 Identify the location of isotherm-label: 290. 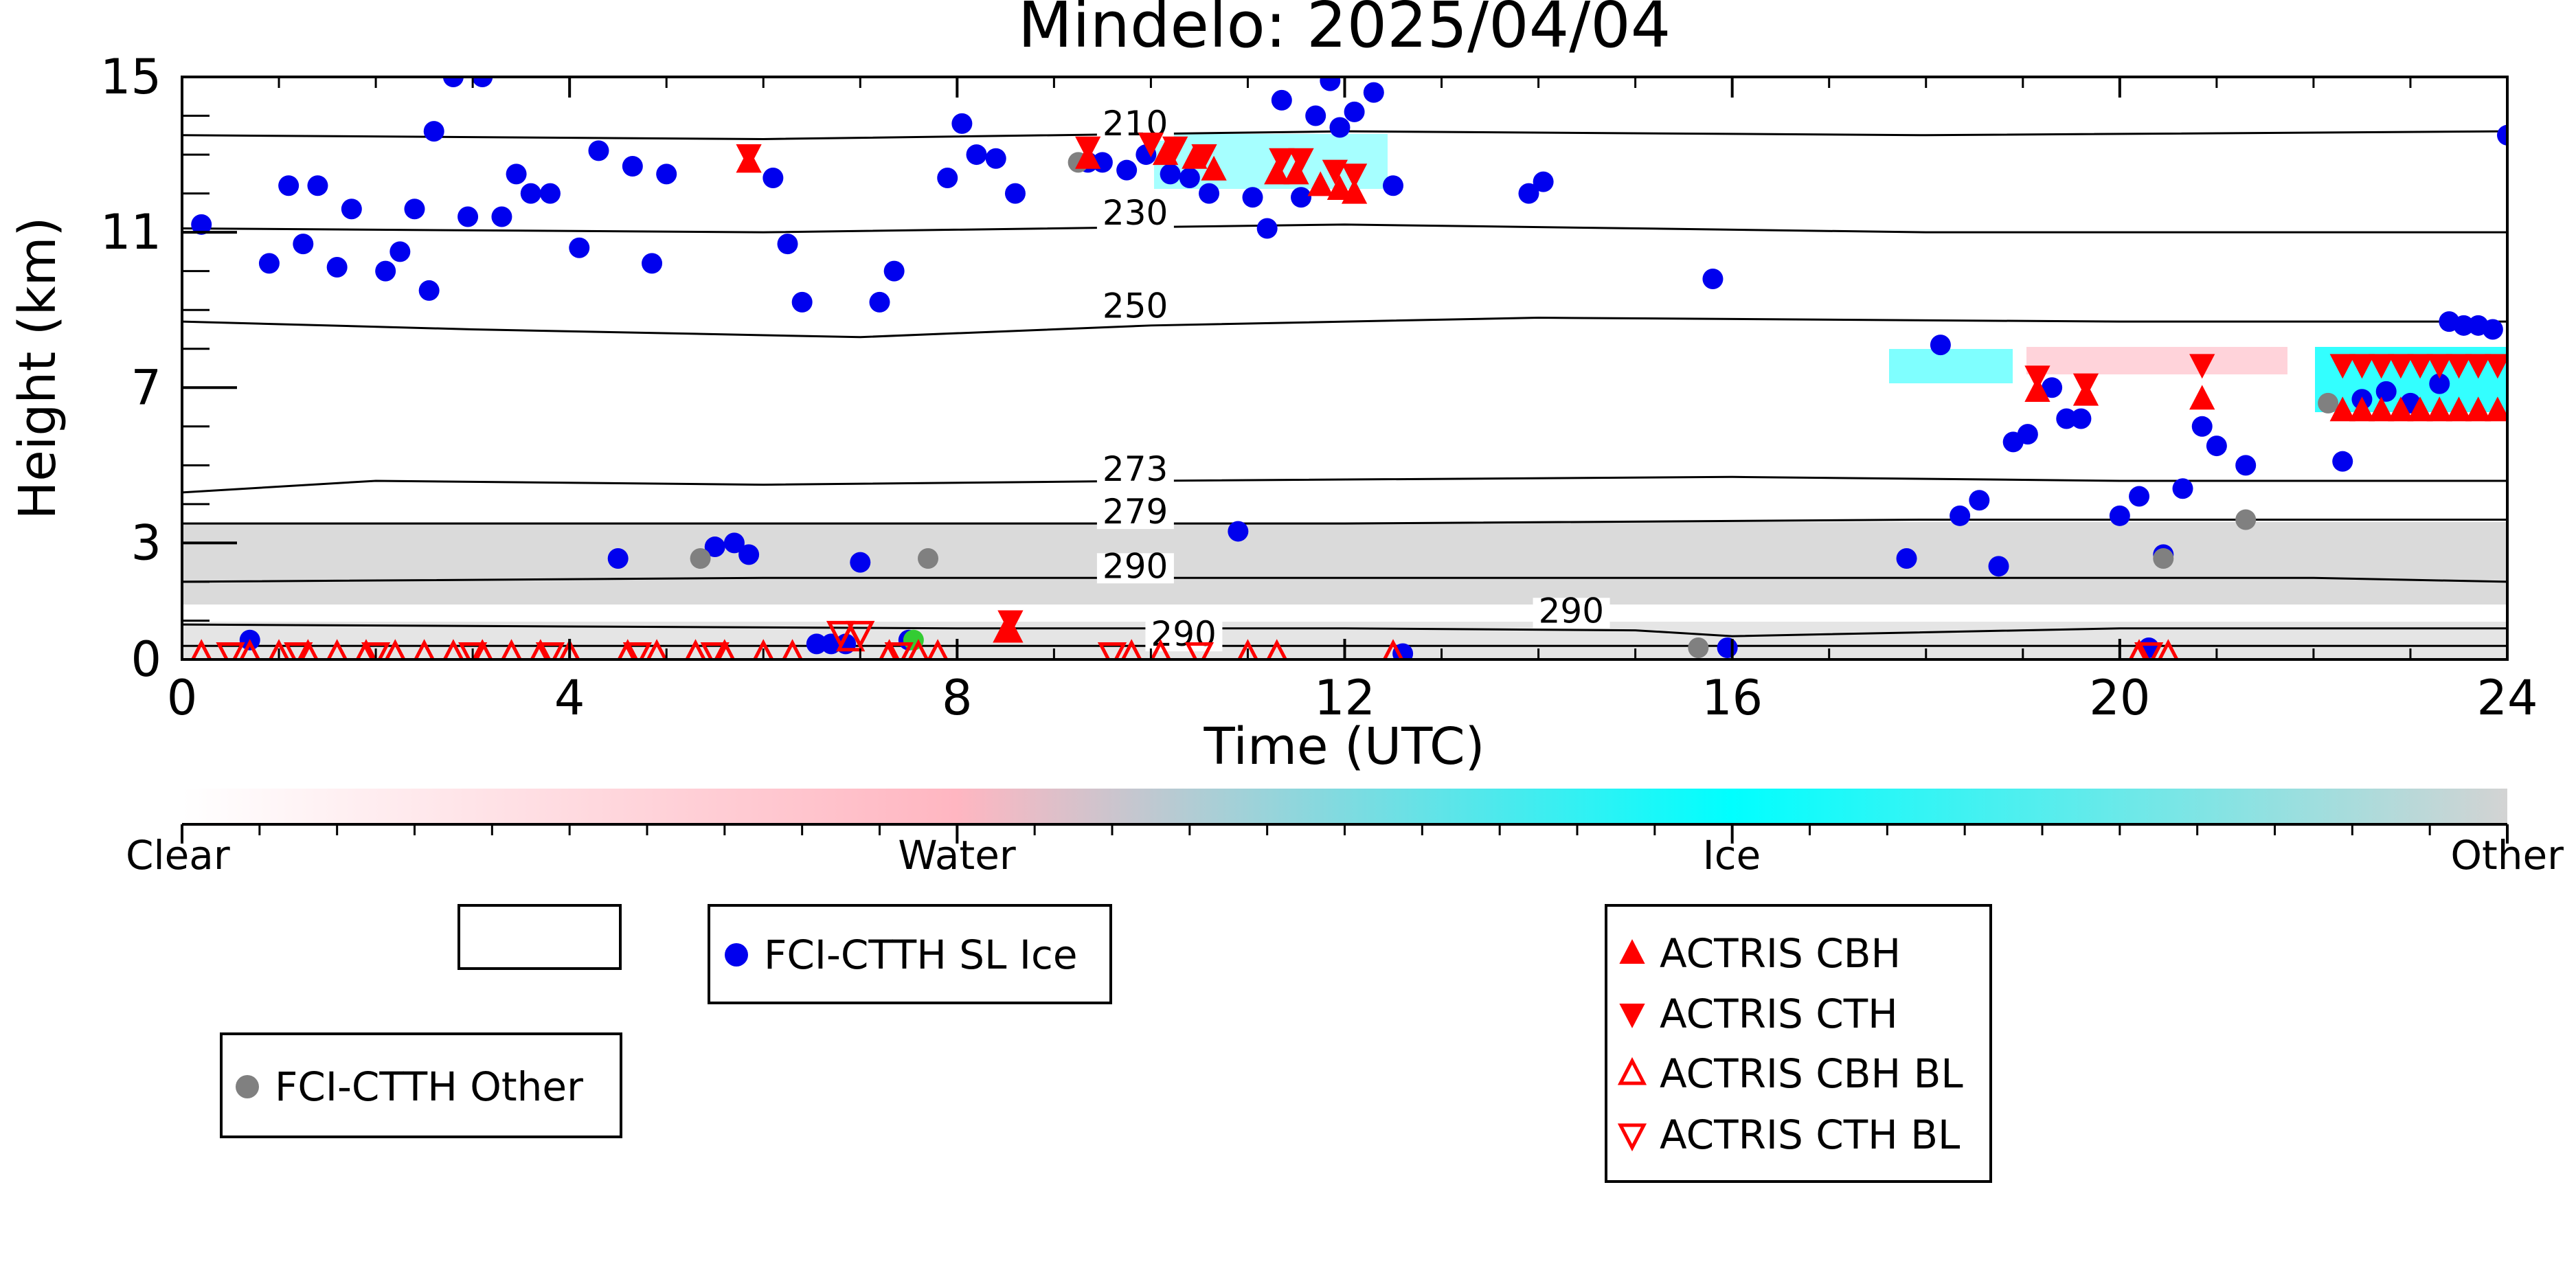
(1183, 634).